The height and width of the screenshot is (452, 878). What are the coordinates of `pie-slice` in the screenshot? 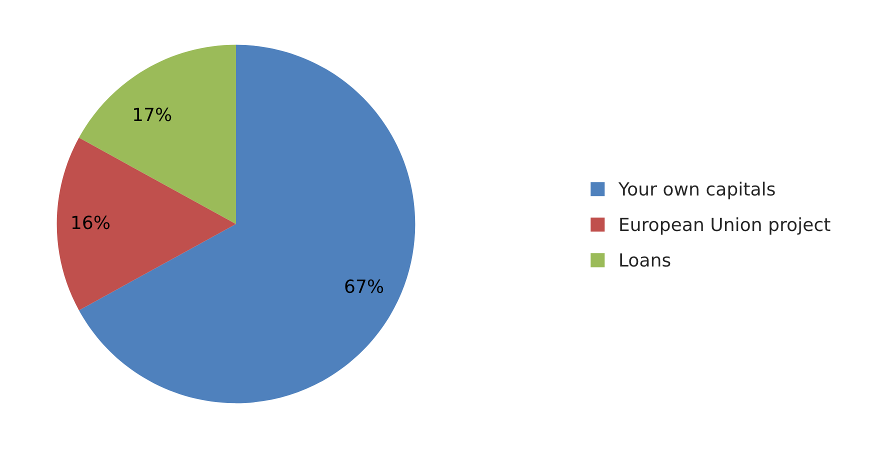 It's located at (146, 224).